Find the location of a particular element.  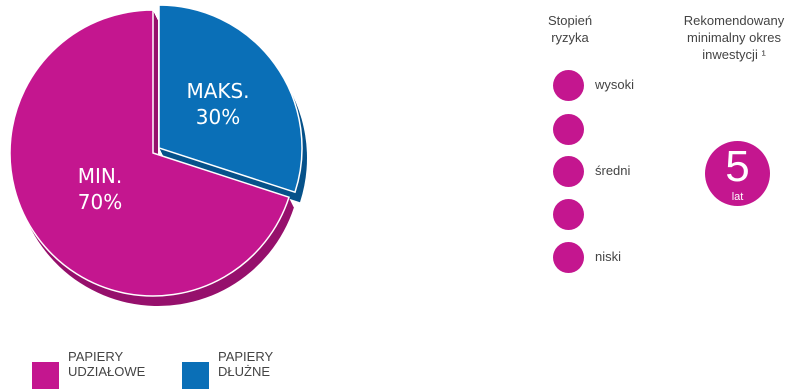

slice-label-line1-0: MIN. is located at coordinates (100, 176).